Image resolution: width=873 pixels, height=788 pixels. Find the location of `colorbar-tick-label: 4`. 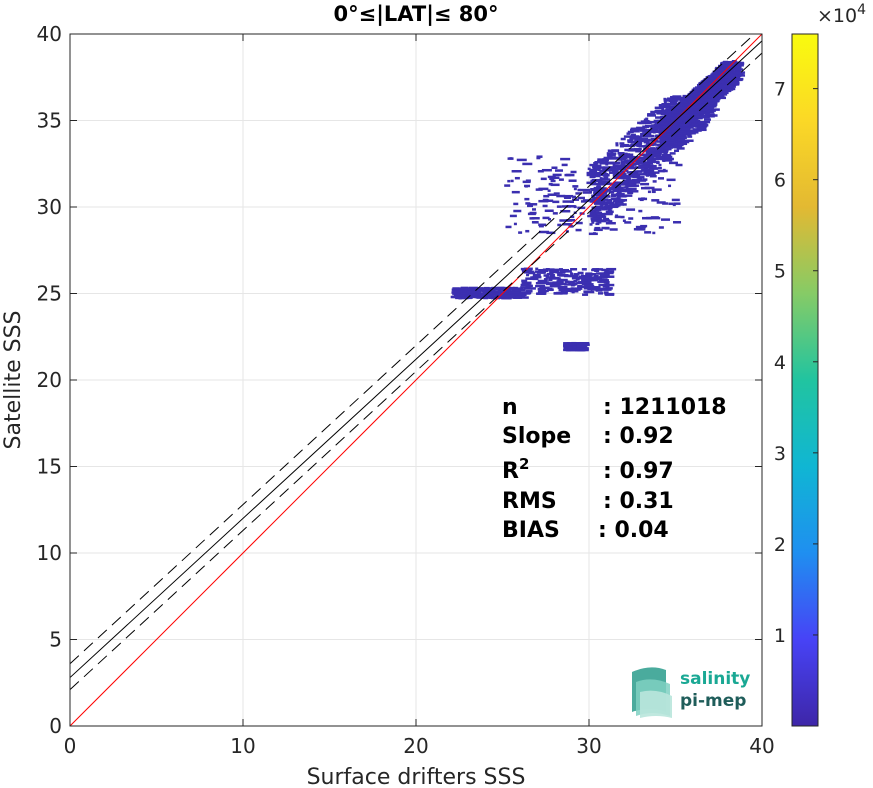

colorbar-tick-label: 4 is located at coordinates (780, 363).